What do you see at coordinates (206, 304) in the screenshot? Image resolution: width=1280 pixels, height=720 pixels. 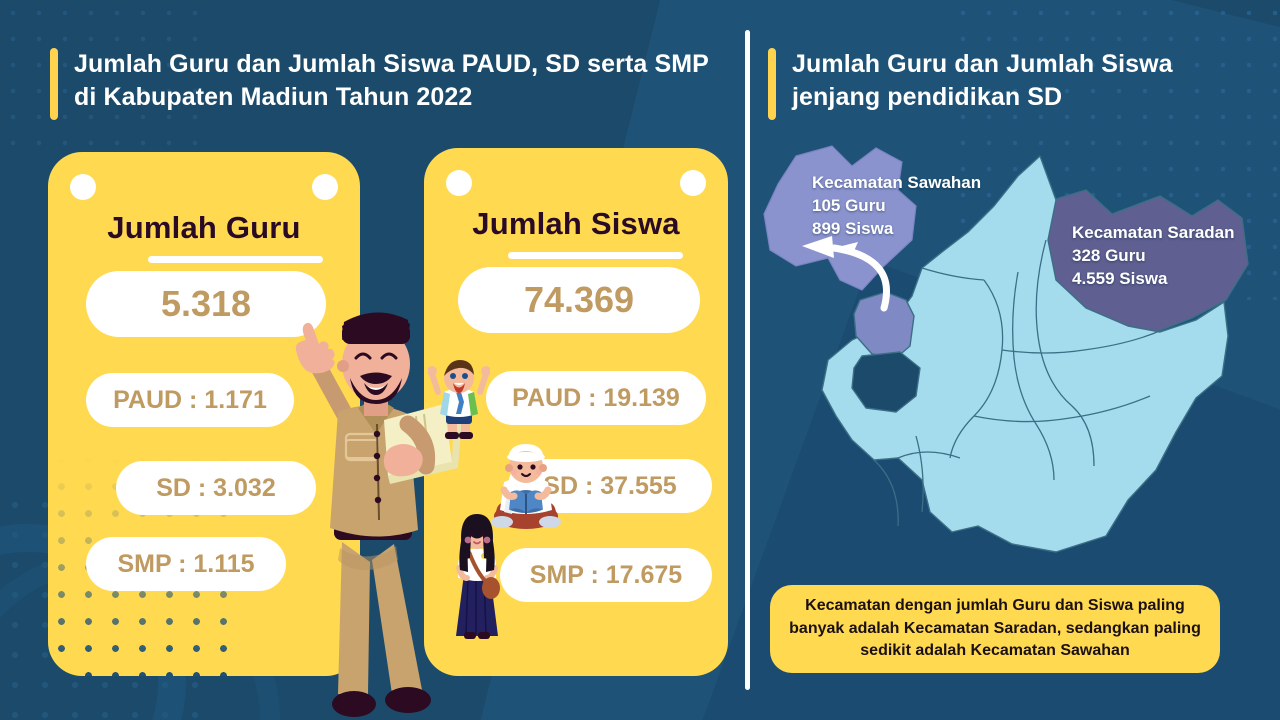 I see `guru-total-value: 5.318` at bounding box center [206, 304].